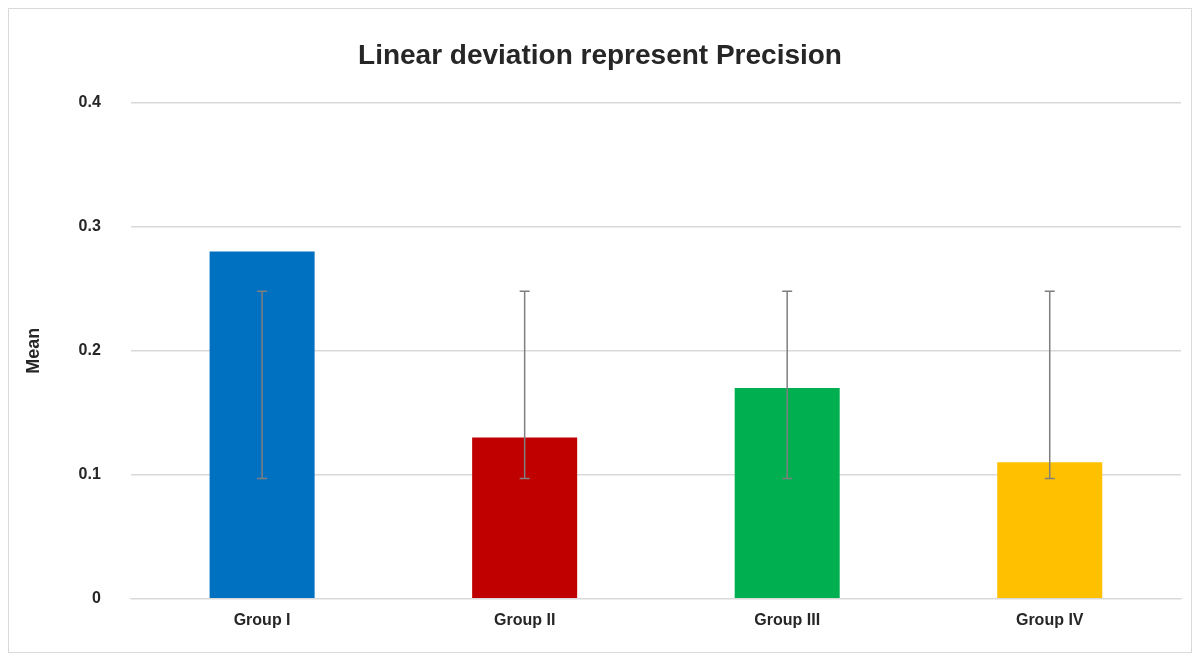 This screenshot has height=661, width=1200. Describe the element at coordinates (262, 619) in the screenshot. I see `x-tick-label: Group I` at that location.